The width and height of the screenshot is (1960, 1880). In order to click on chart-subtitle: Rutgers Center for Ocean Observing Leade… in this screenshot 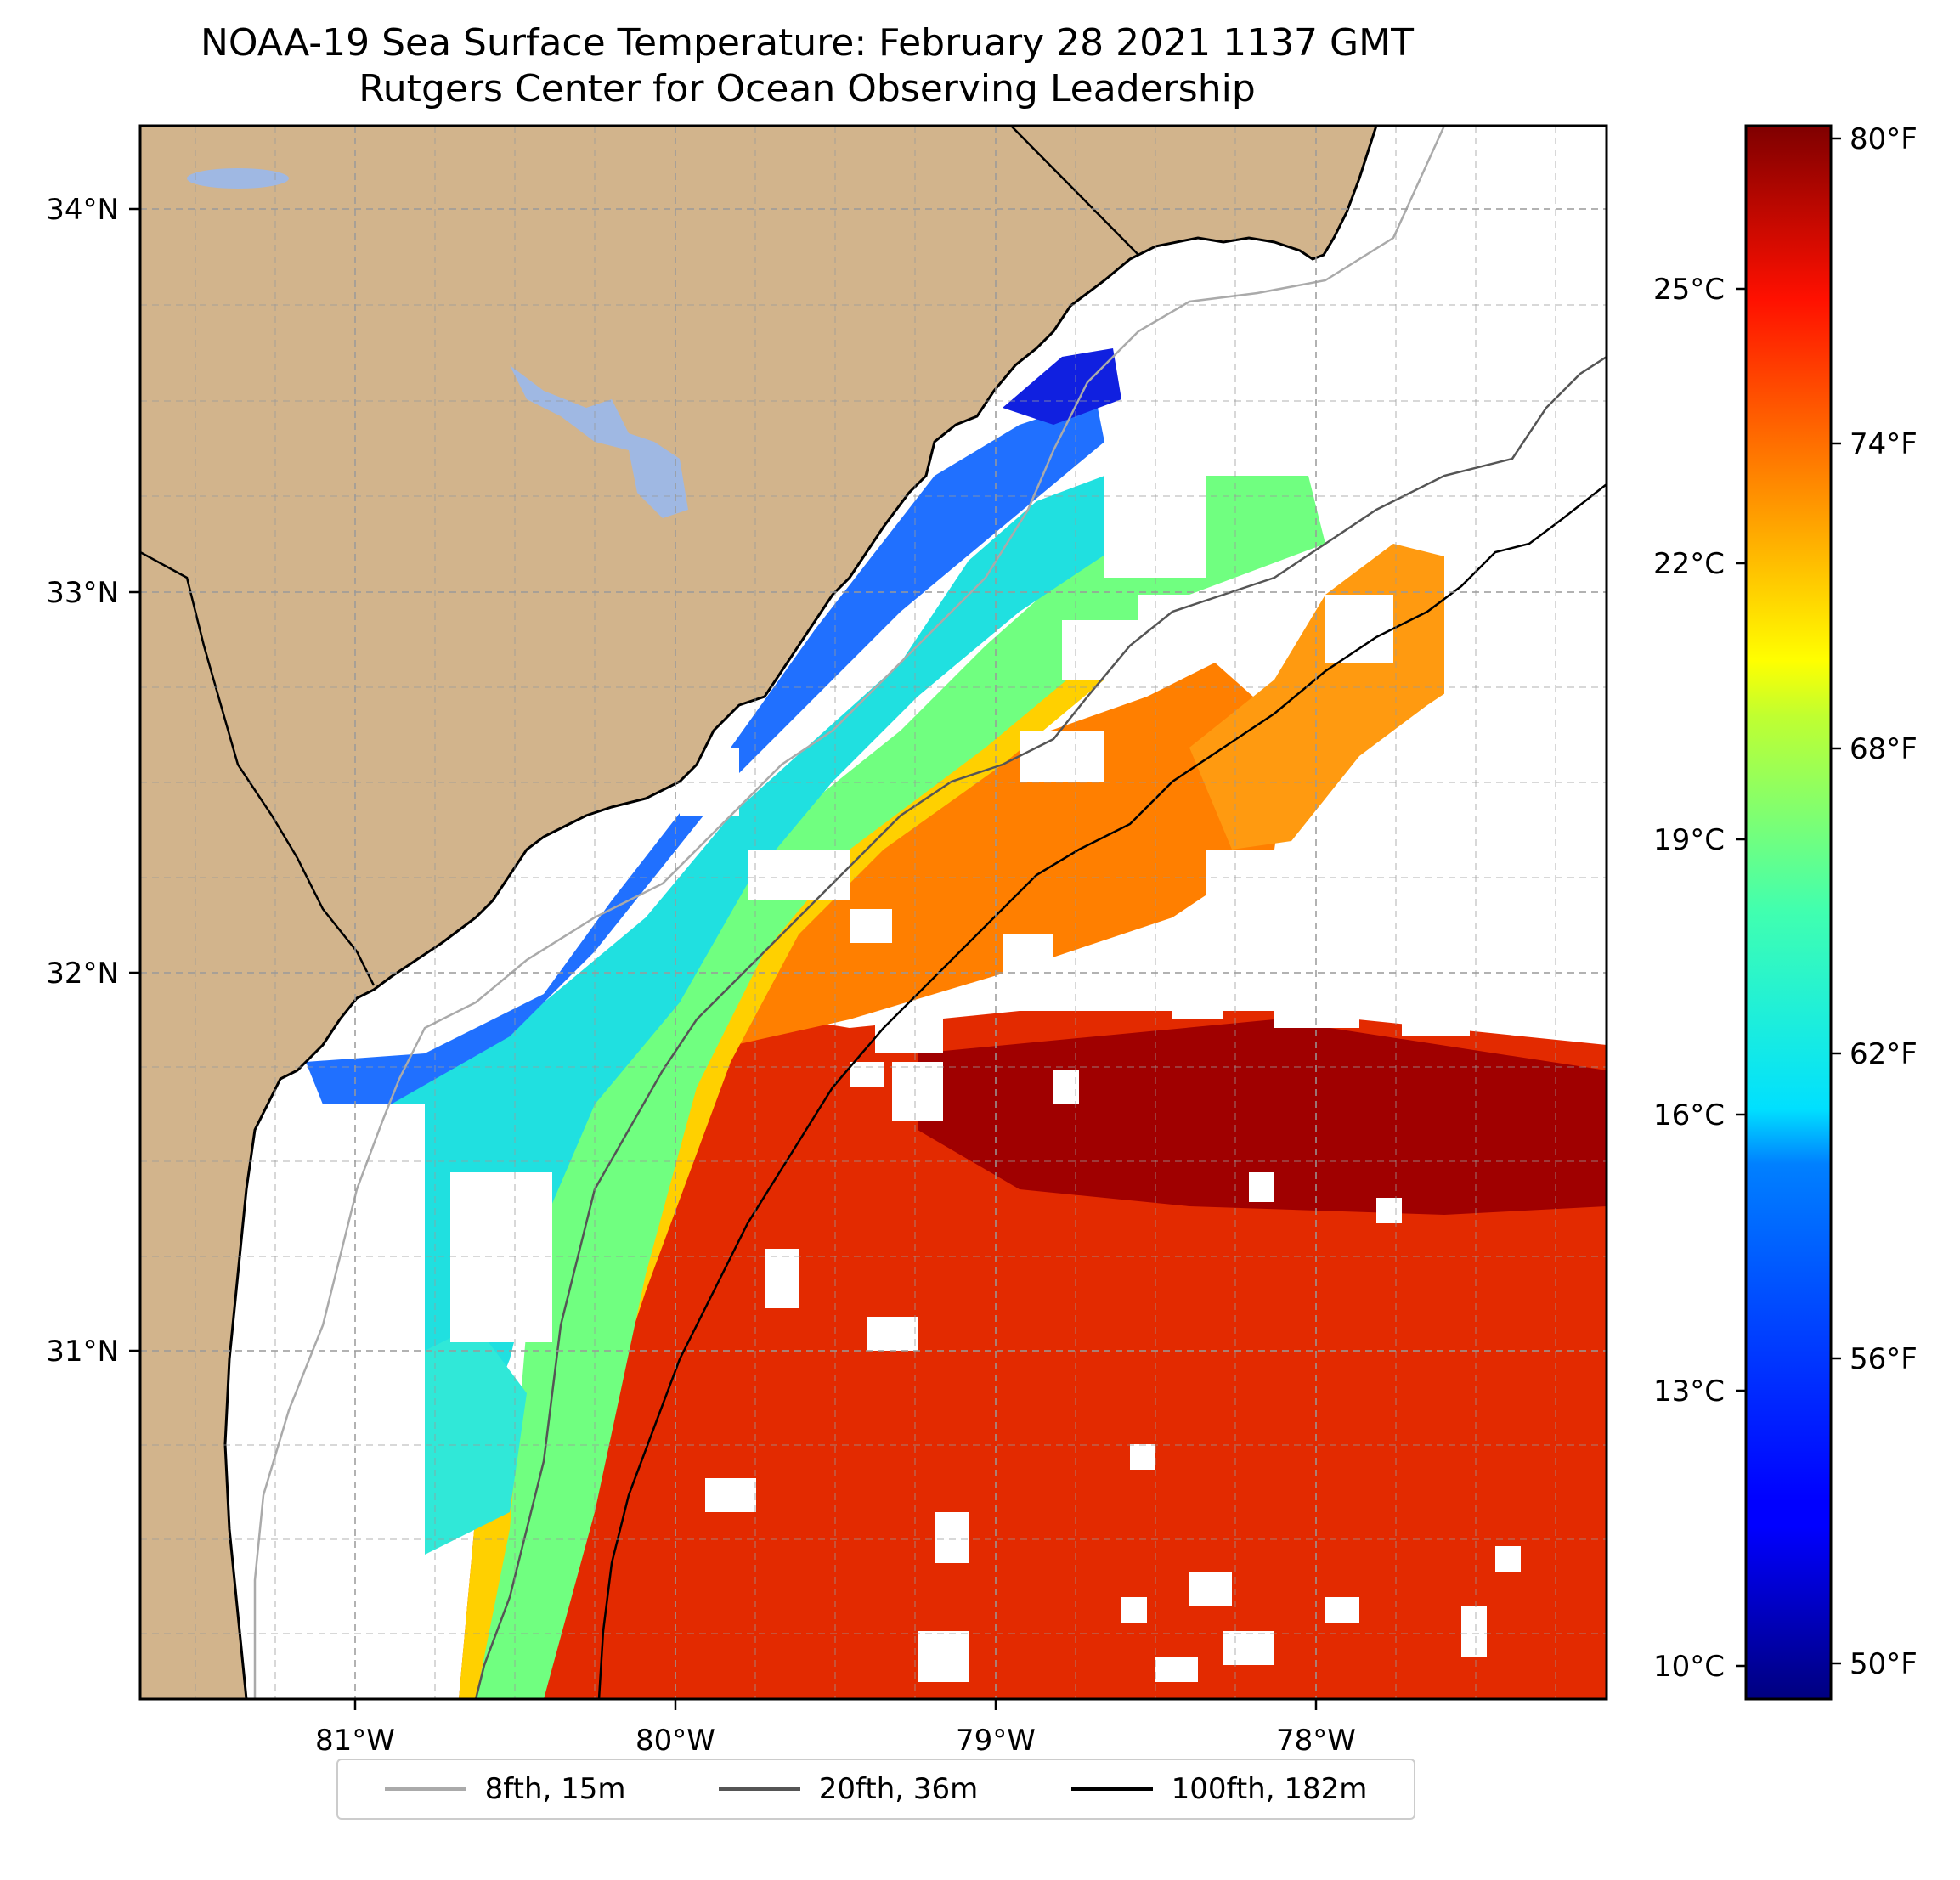, I will do `click(807, 89)`.